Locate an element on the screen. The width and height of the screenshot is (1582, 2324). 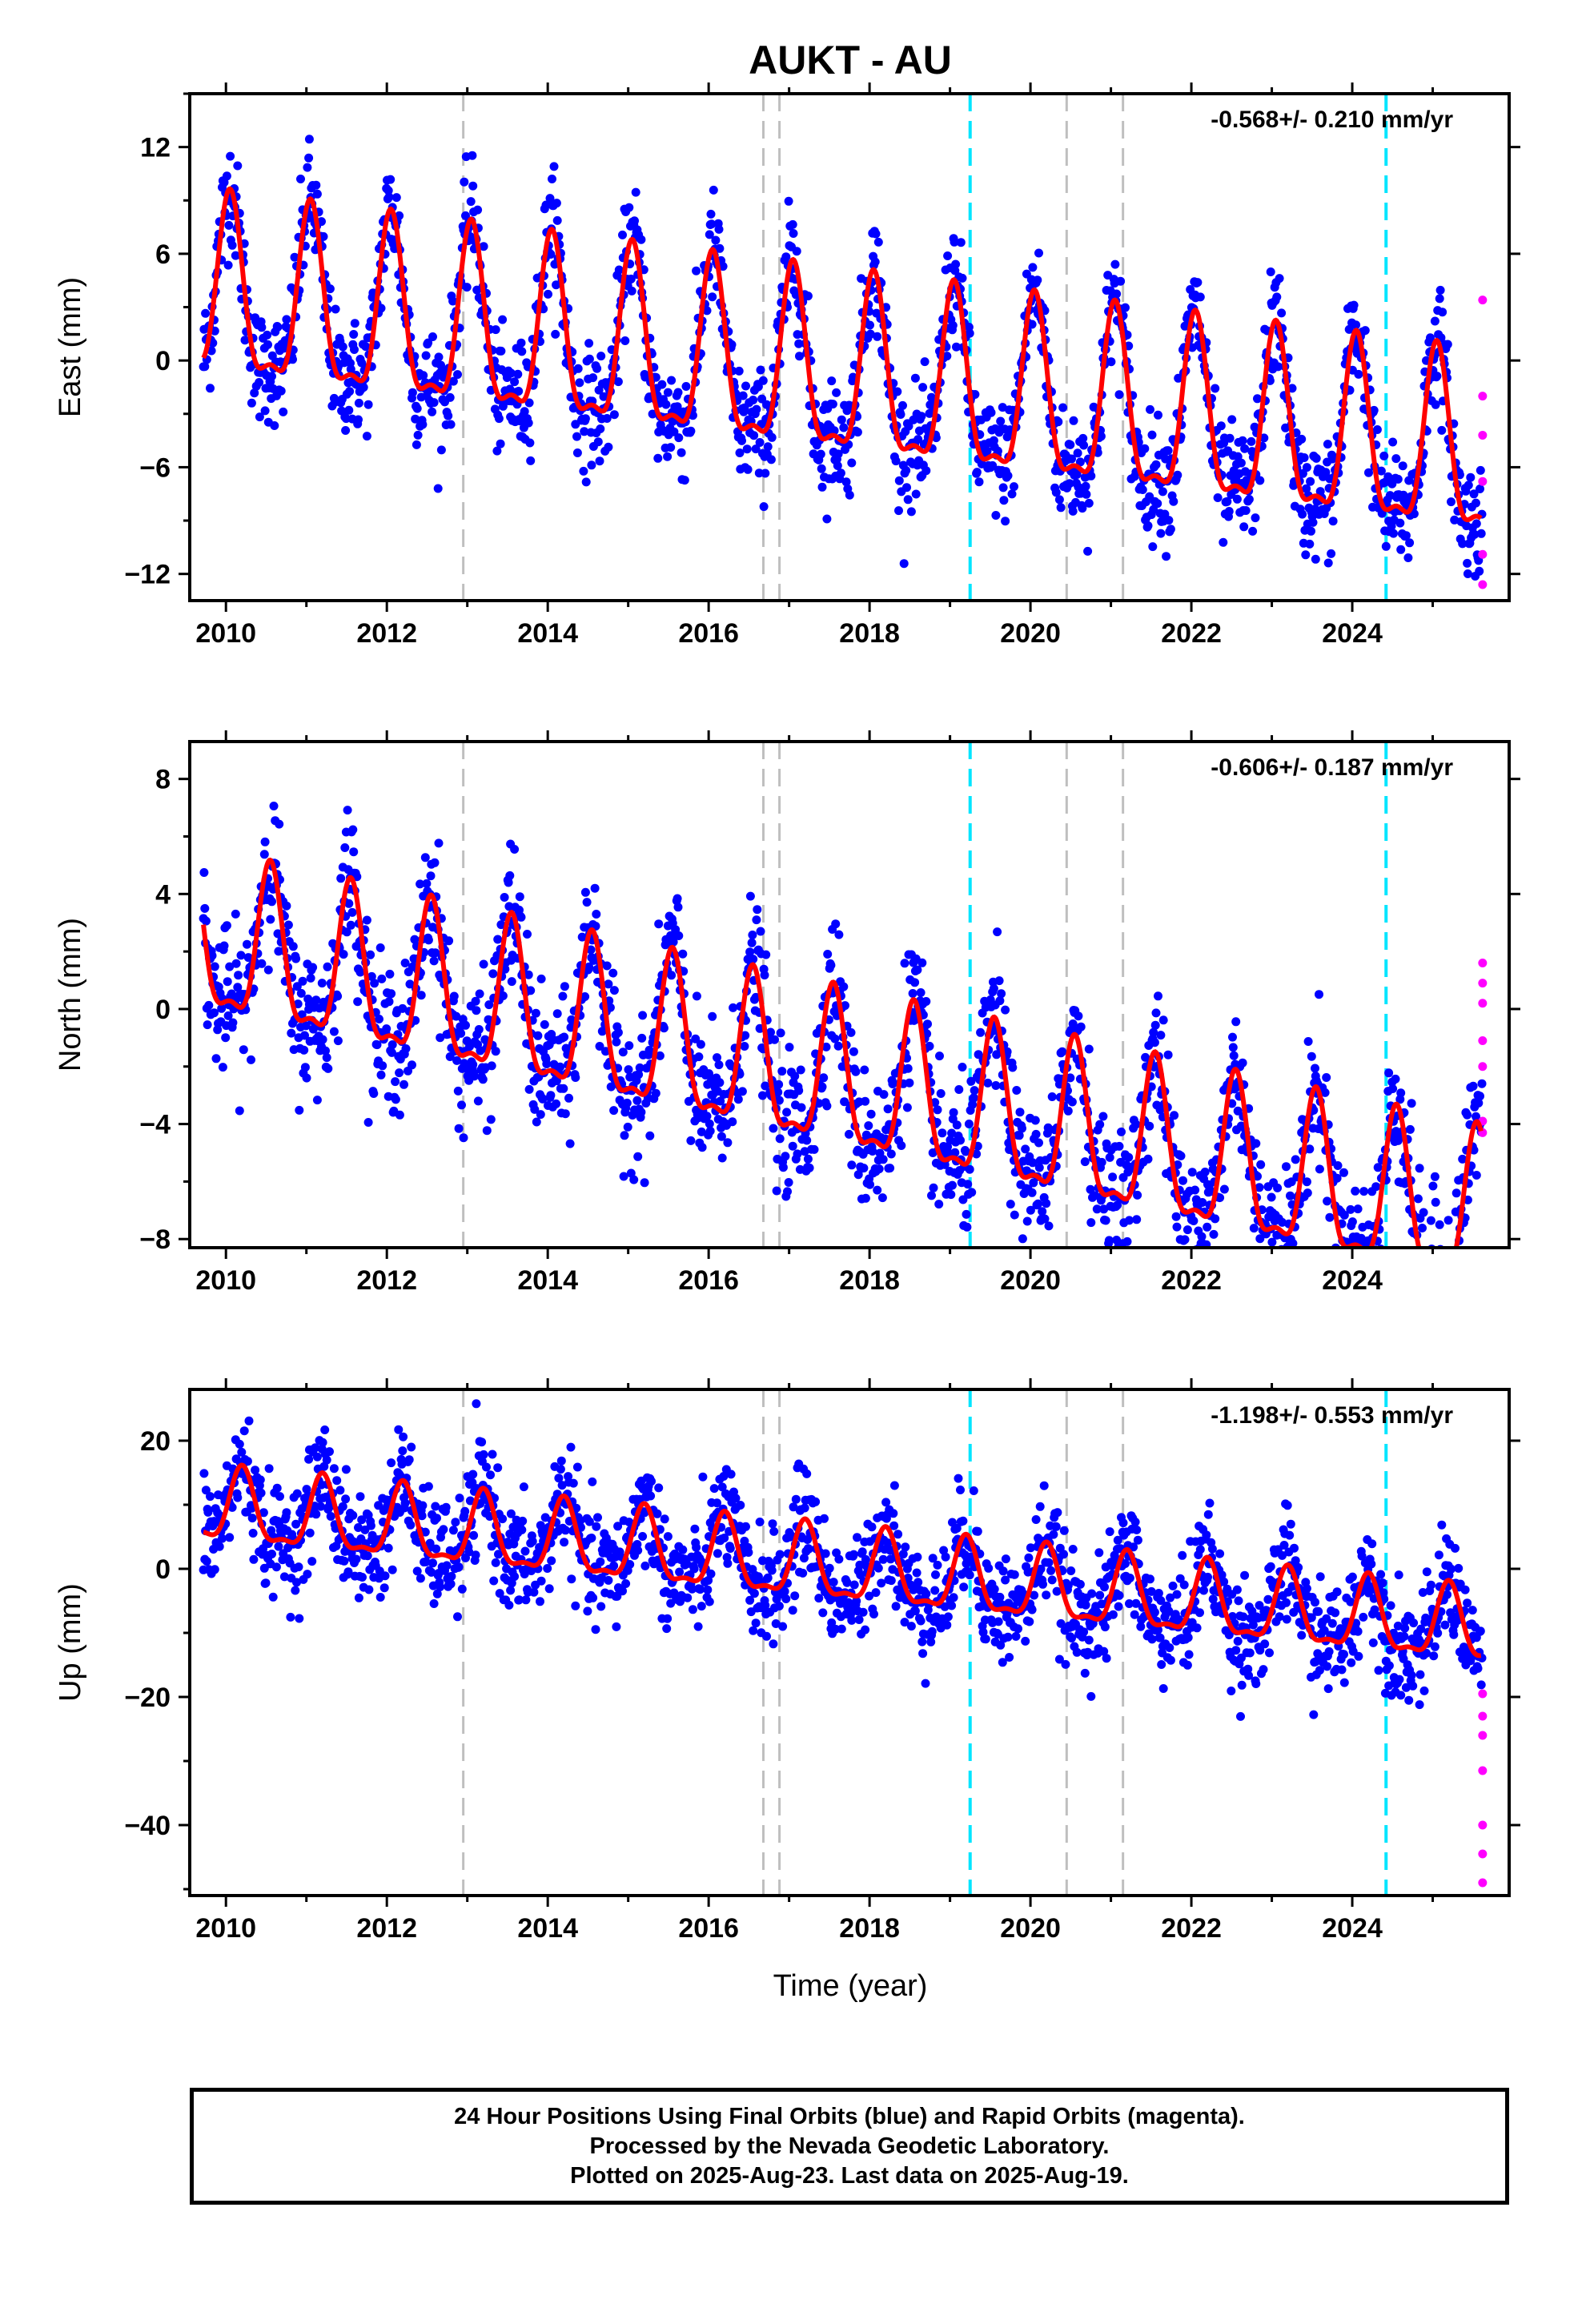
x-tick-label: 2024 is located at coordinates (1353, 633).